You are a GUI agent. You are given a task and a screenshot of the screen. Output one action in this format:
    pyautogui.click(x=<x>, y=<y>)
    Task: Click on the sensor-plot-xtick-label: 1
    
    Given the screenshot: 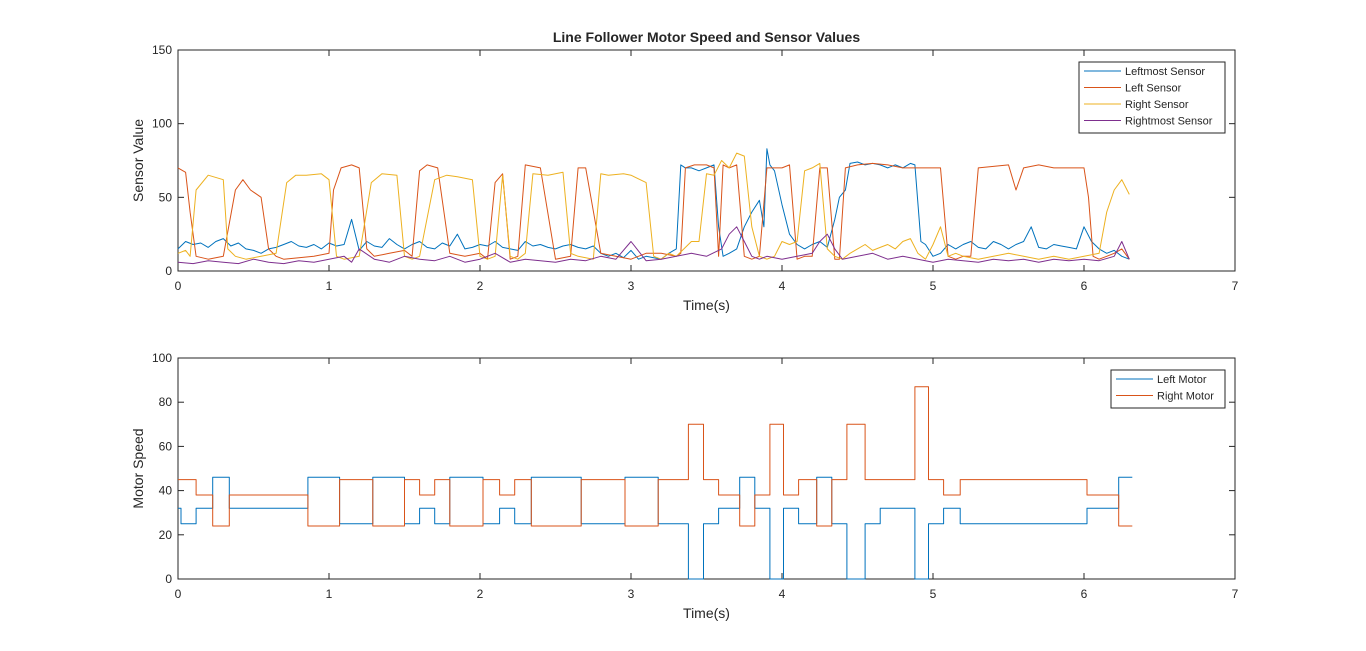 What is the action you would take?
    pyautogui.click(x=329, y=286)
    